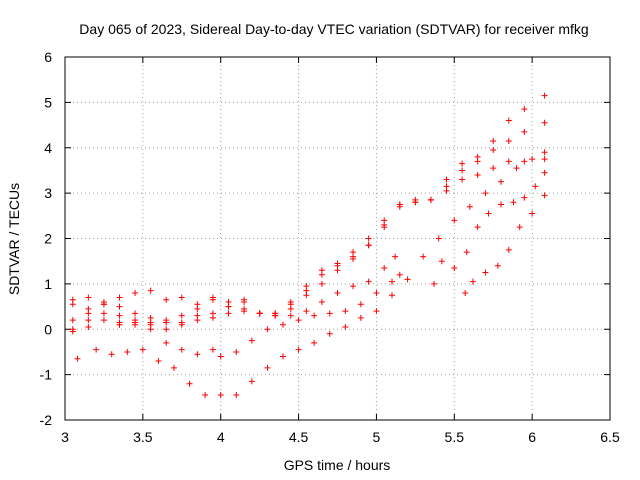 The height and width of the screenshot is (480, 640). I want to click on y-tick-label: 4, so click(48, 148).